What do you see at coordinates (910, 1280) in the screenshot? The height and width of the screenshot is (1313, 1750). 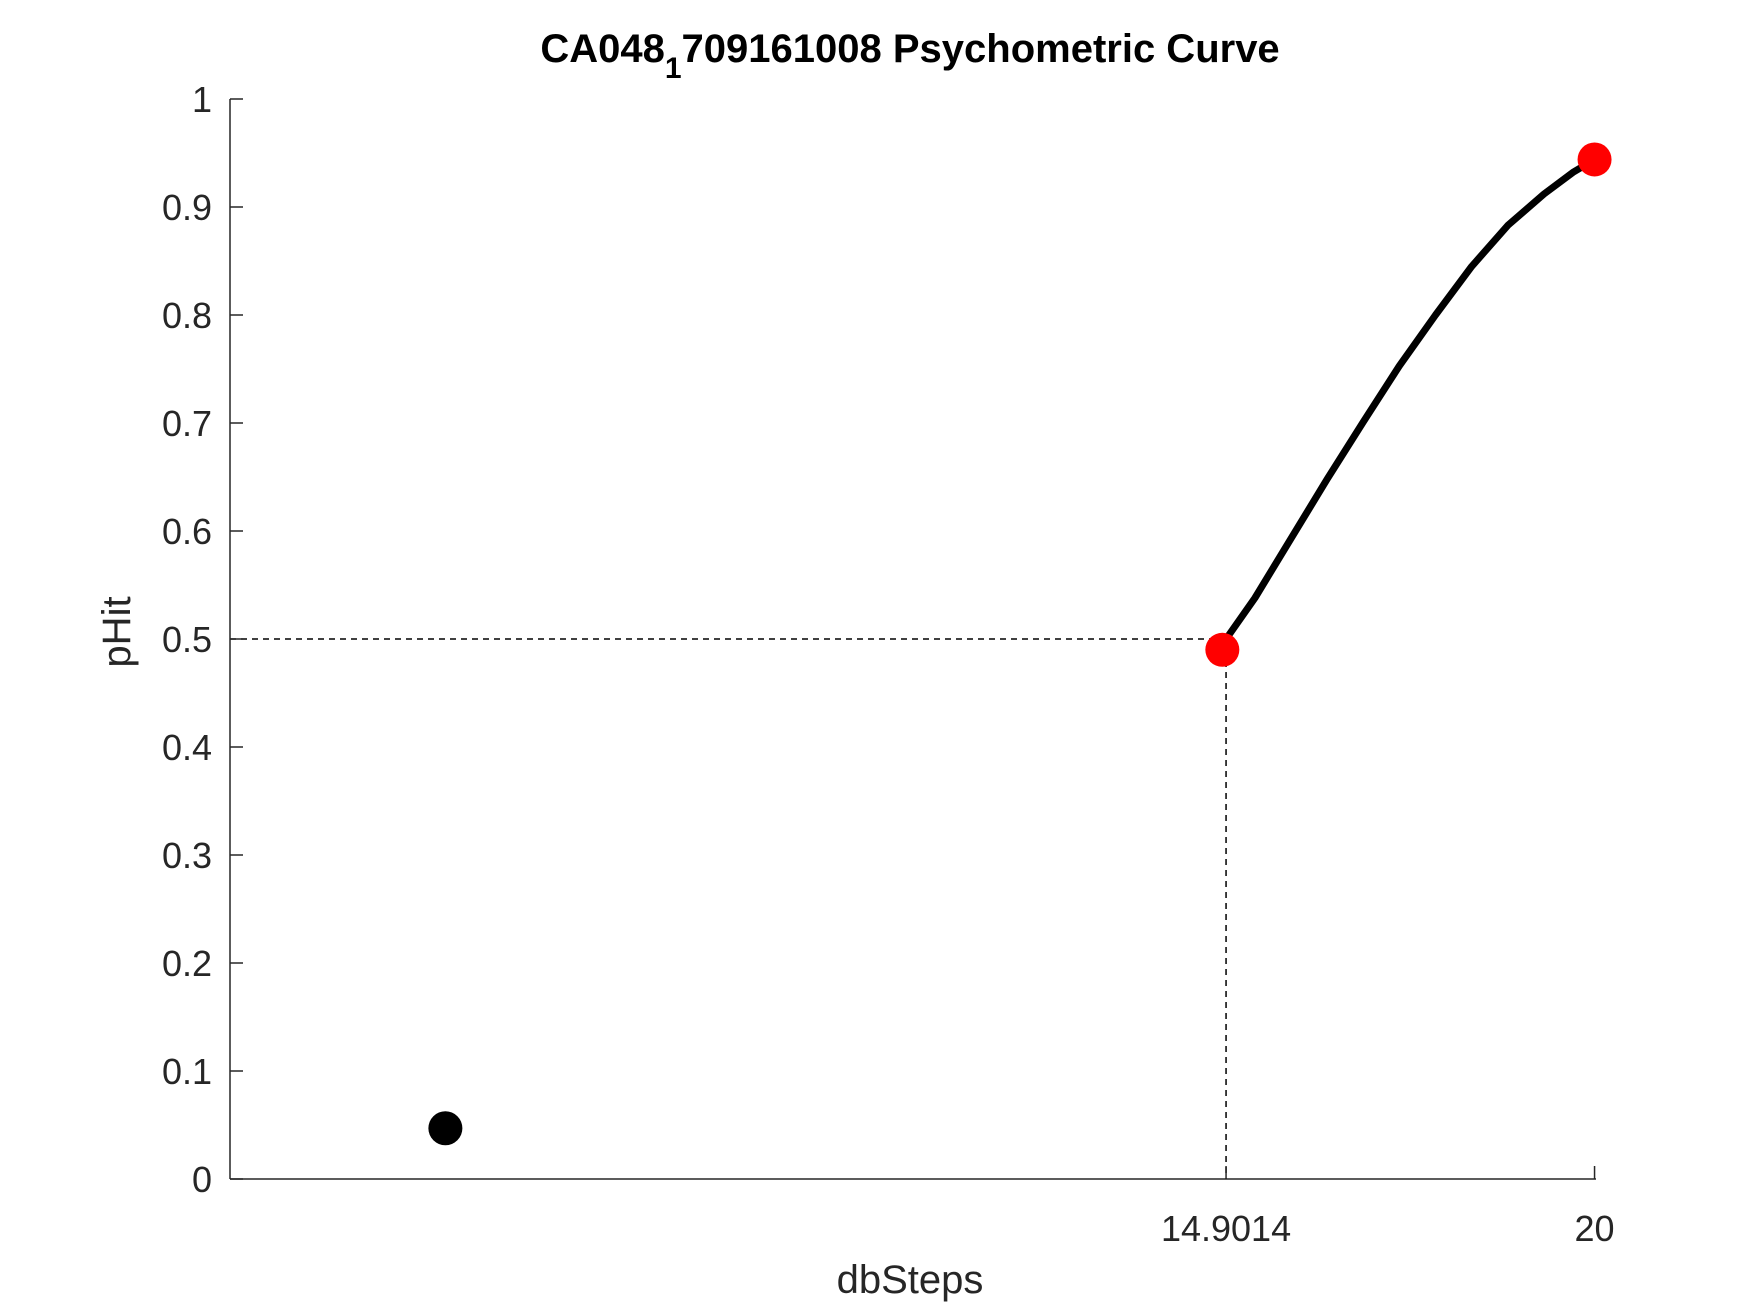 I see `x-axis-label: dbSteps` at bounding box center [910, 1280].